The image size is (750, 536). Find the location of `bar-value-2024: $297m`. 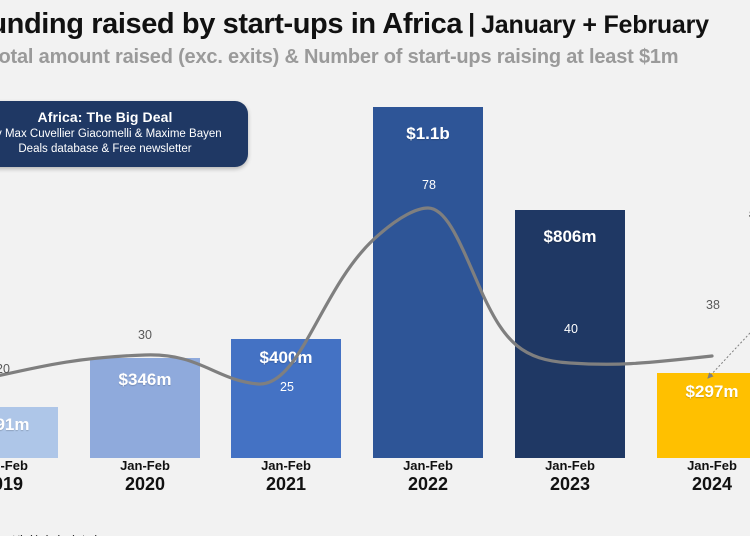

bar-value-2024: $297m is located at coordinates (712, 391).